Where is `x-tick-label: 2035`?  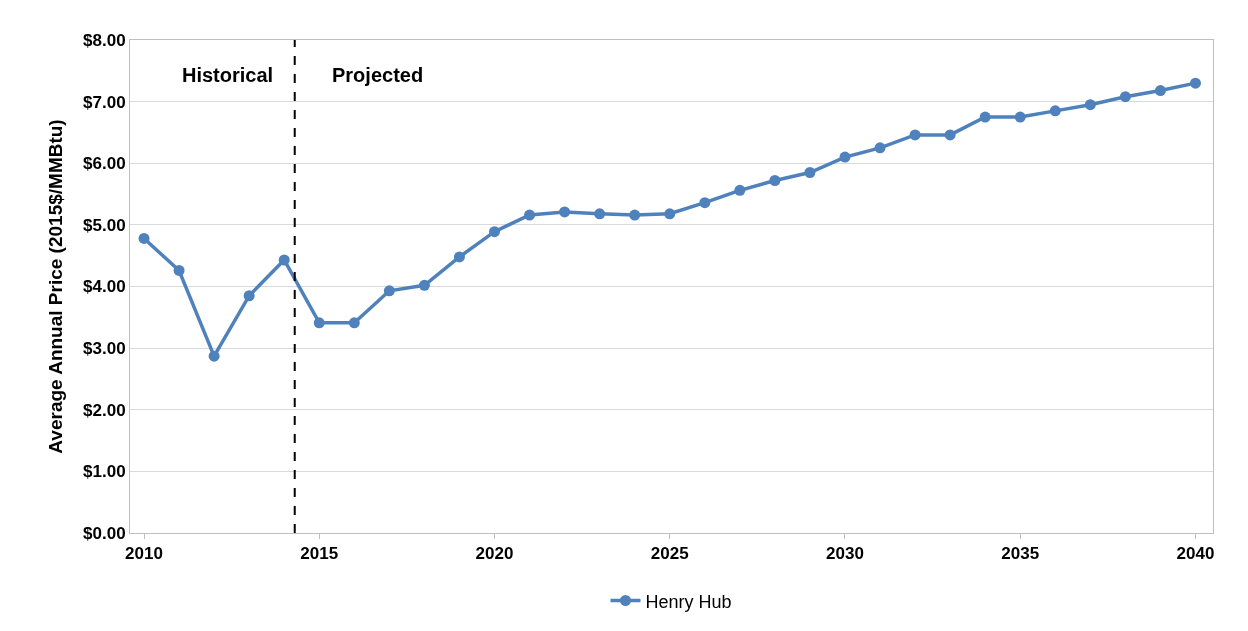
x-tick-label: 2035 is located at coordinates (1020, 554).